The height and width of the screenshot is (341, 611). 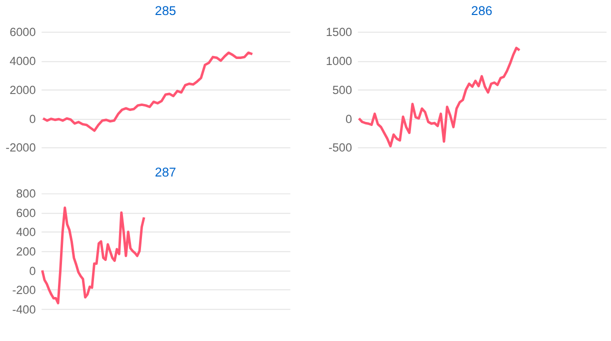 What do you see at coordinates (165, 172) in the screenshot?
I see `chart-title: 287` at bounding box center [165, 172].